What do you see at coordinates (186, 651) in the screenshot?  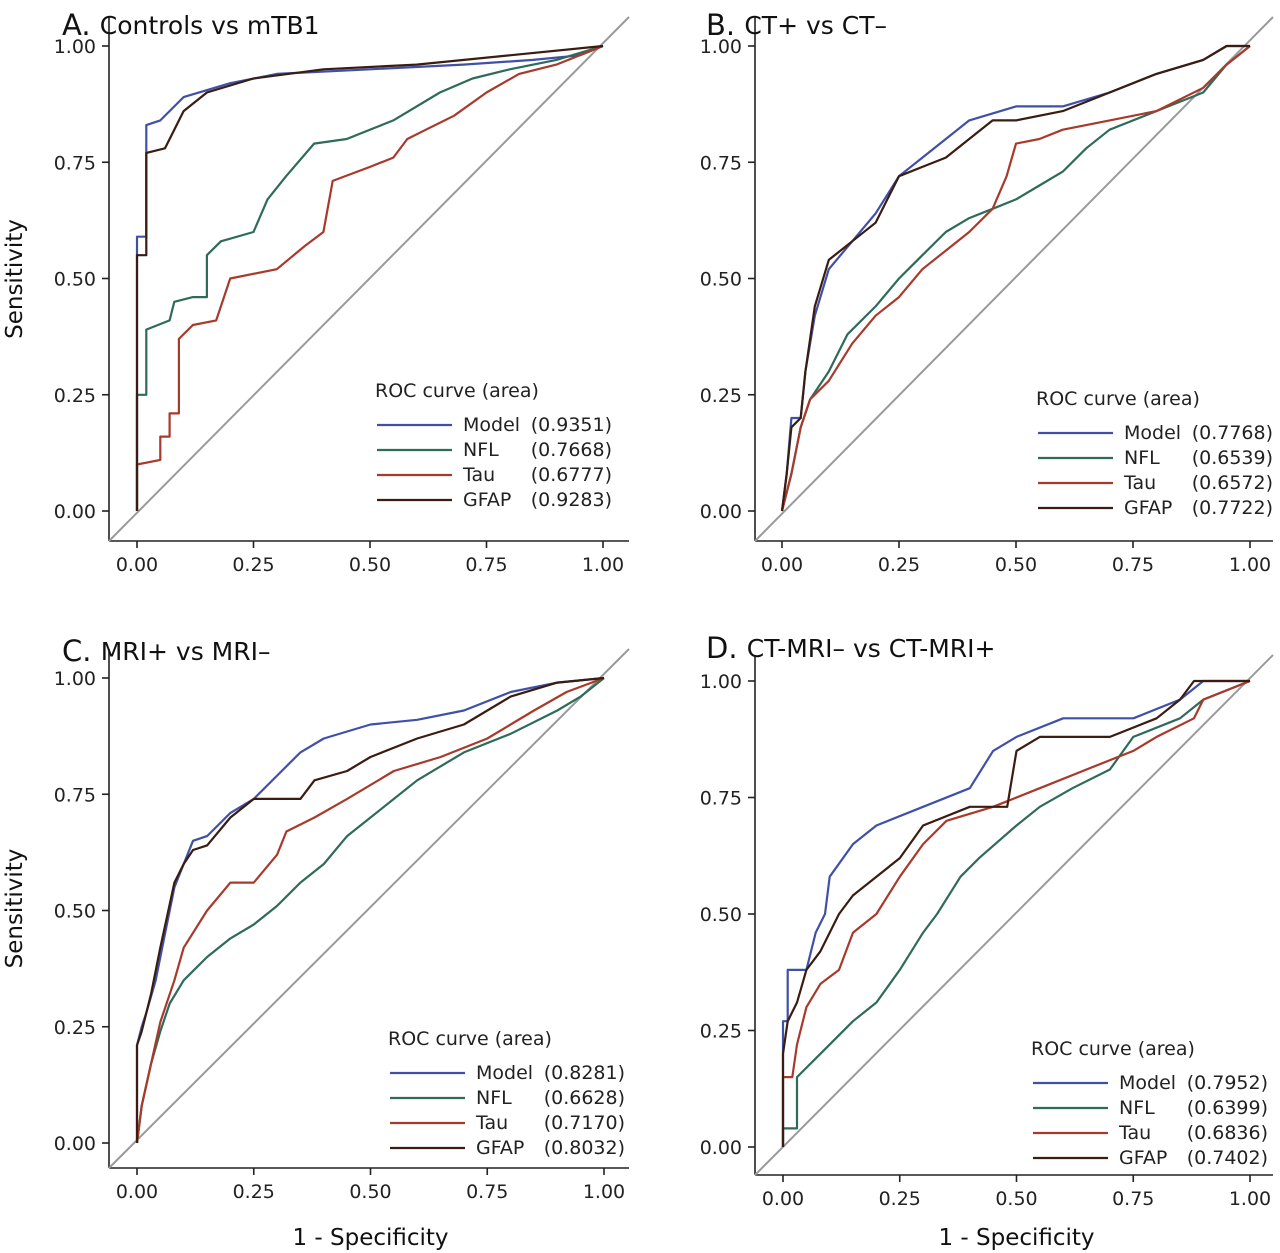 I see `panel-title-text: MRI+ vs MRI–` at bounding box center [186, 651].